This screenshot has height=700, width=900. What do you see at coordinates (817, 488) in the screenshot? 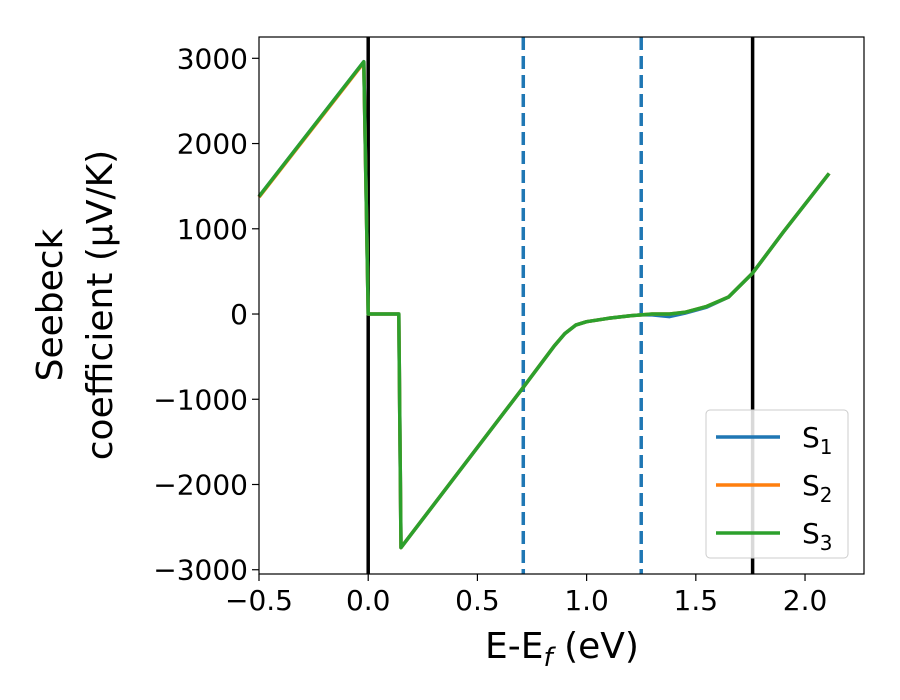
I see `legend-label: S2` at bounding box center [817, 488].